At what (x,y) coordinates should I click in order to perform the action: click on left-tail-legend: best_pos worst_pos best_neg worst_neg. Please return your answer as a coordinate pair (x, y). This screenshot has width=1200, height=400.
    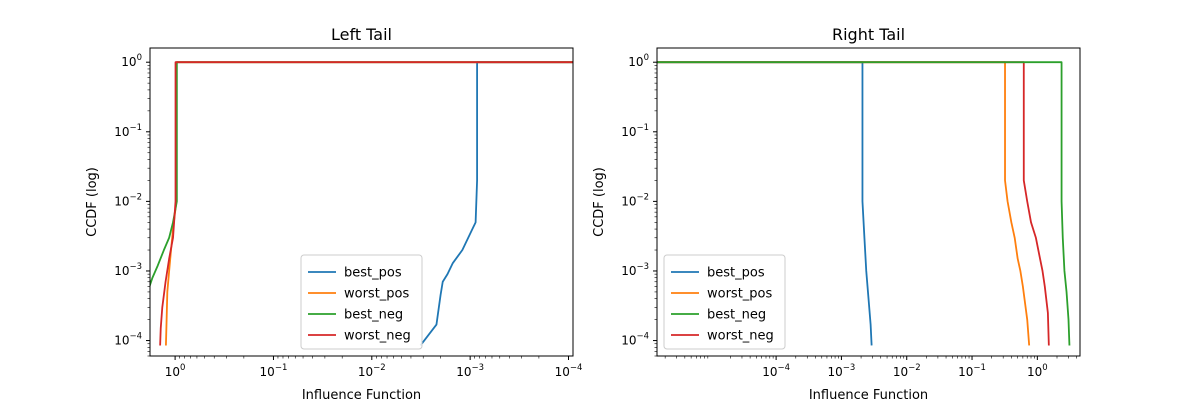
    Looking at the image, I should click on (361, 302).